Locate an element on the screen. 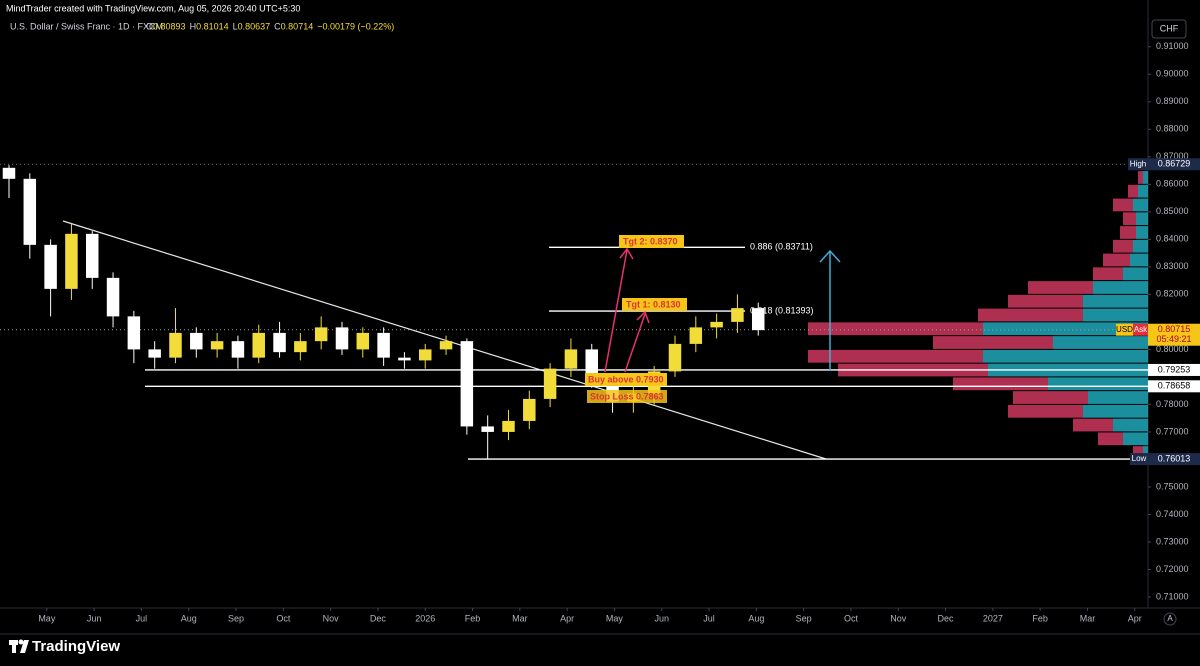  y-tick-label: 0.74000 is located at coordinates (1172, 514).